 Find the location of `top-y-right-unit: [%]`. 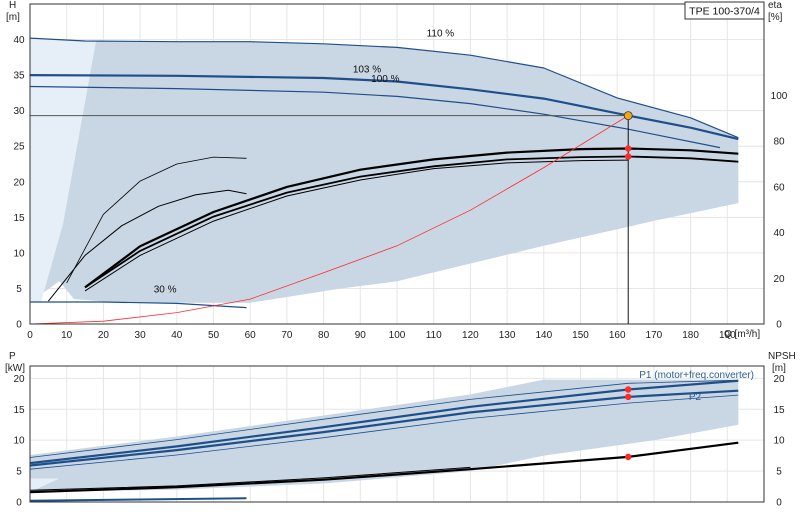

top-y-right-unit: [%] is located at coordinates (775, 17).